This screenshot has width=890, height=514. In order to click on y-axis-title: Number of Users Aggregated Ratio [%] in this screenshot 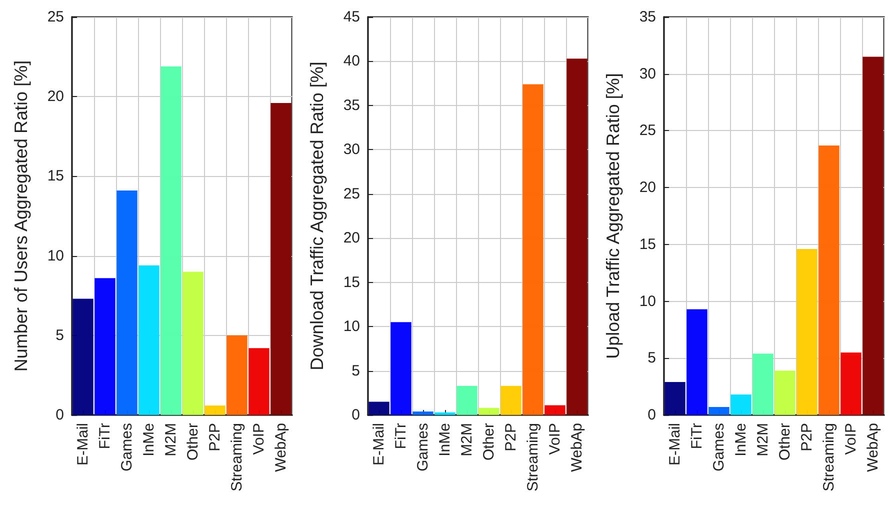, I will do `click(21, 216)`.